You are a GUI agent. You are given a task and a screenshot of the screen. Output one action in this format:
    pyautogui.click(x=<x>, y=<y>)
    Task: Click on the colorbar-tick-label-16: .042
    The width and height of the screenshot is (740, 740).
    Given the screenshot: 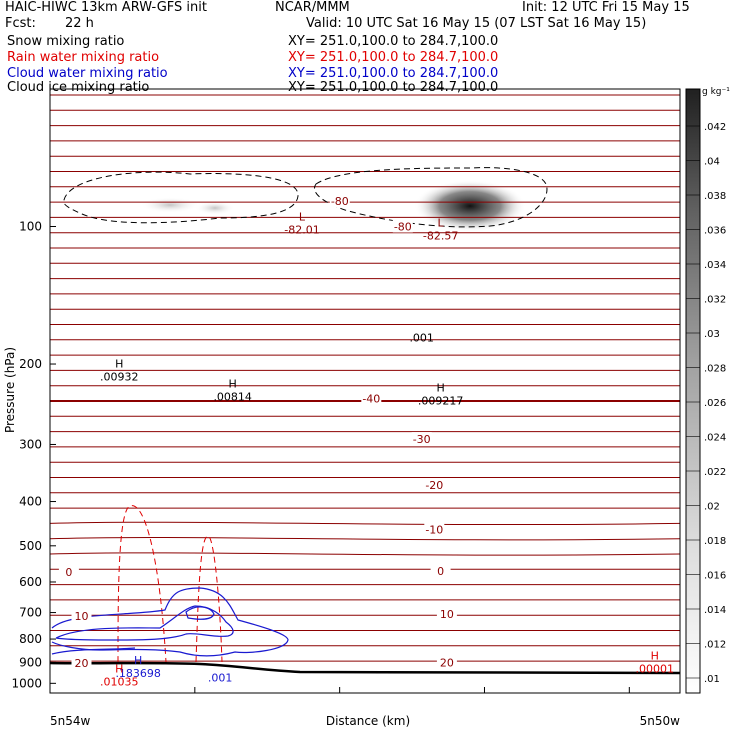 What is the action you would take?
    pyautogui.click(x=715, y=127)
    